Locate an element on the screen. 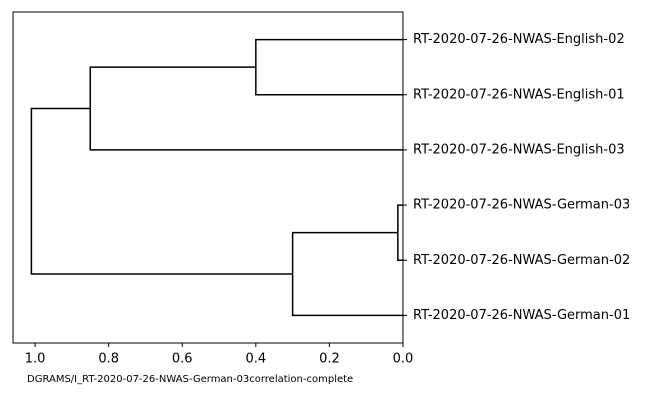 This screenshot has height=400, width=650. x-tick-label: 0.2 is located at coordinates (329, 359).